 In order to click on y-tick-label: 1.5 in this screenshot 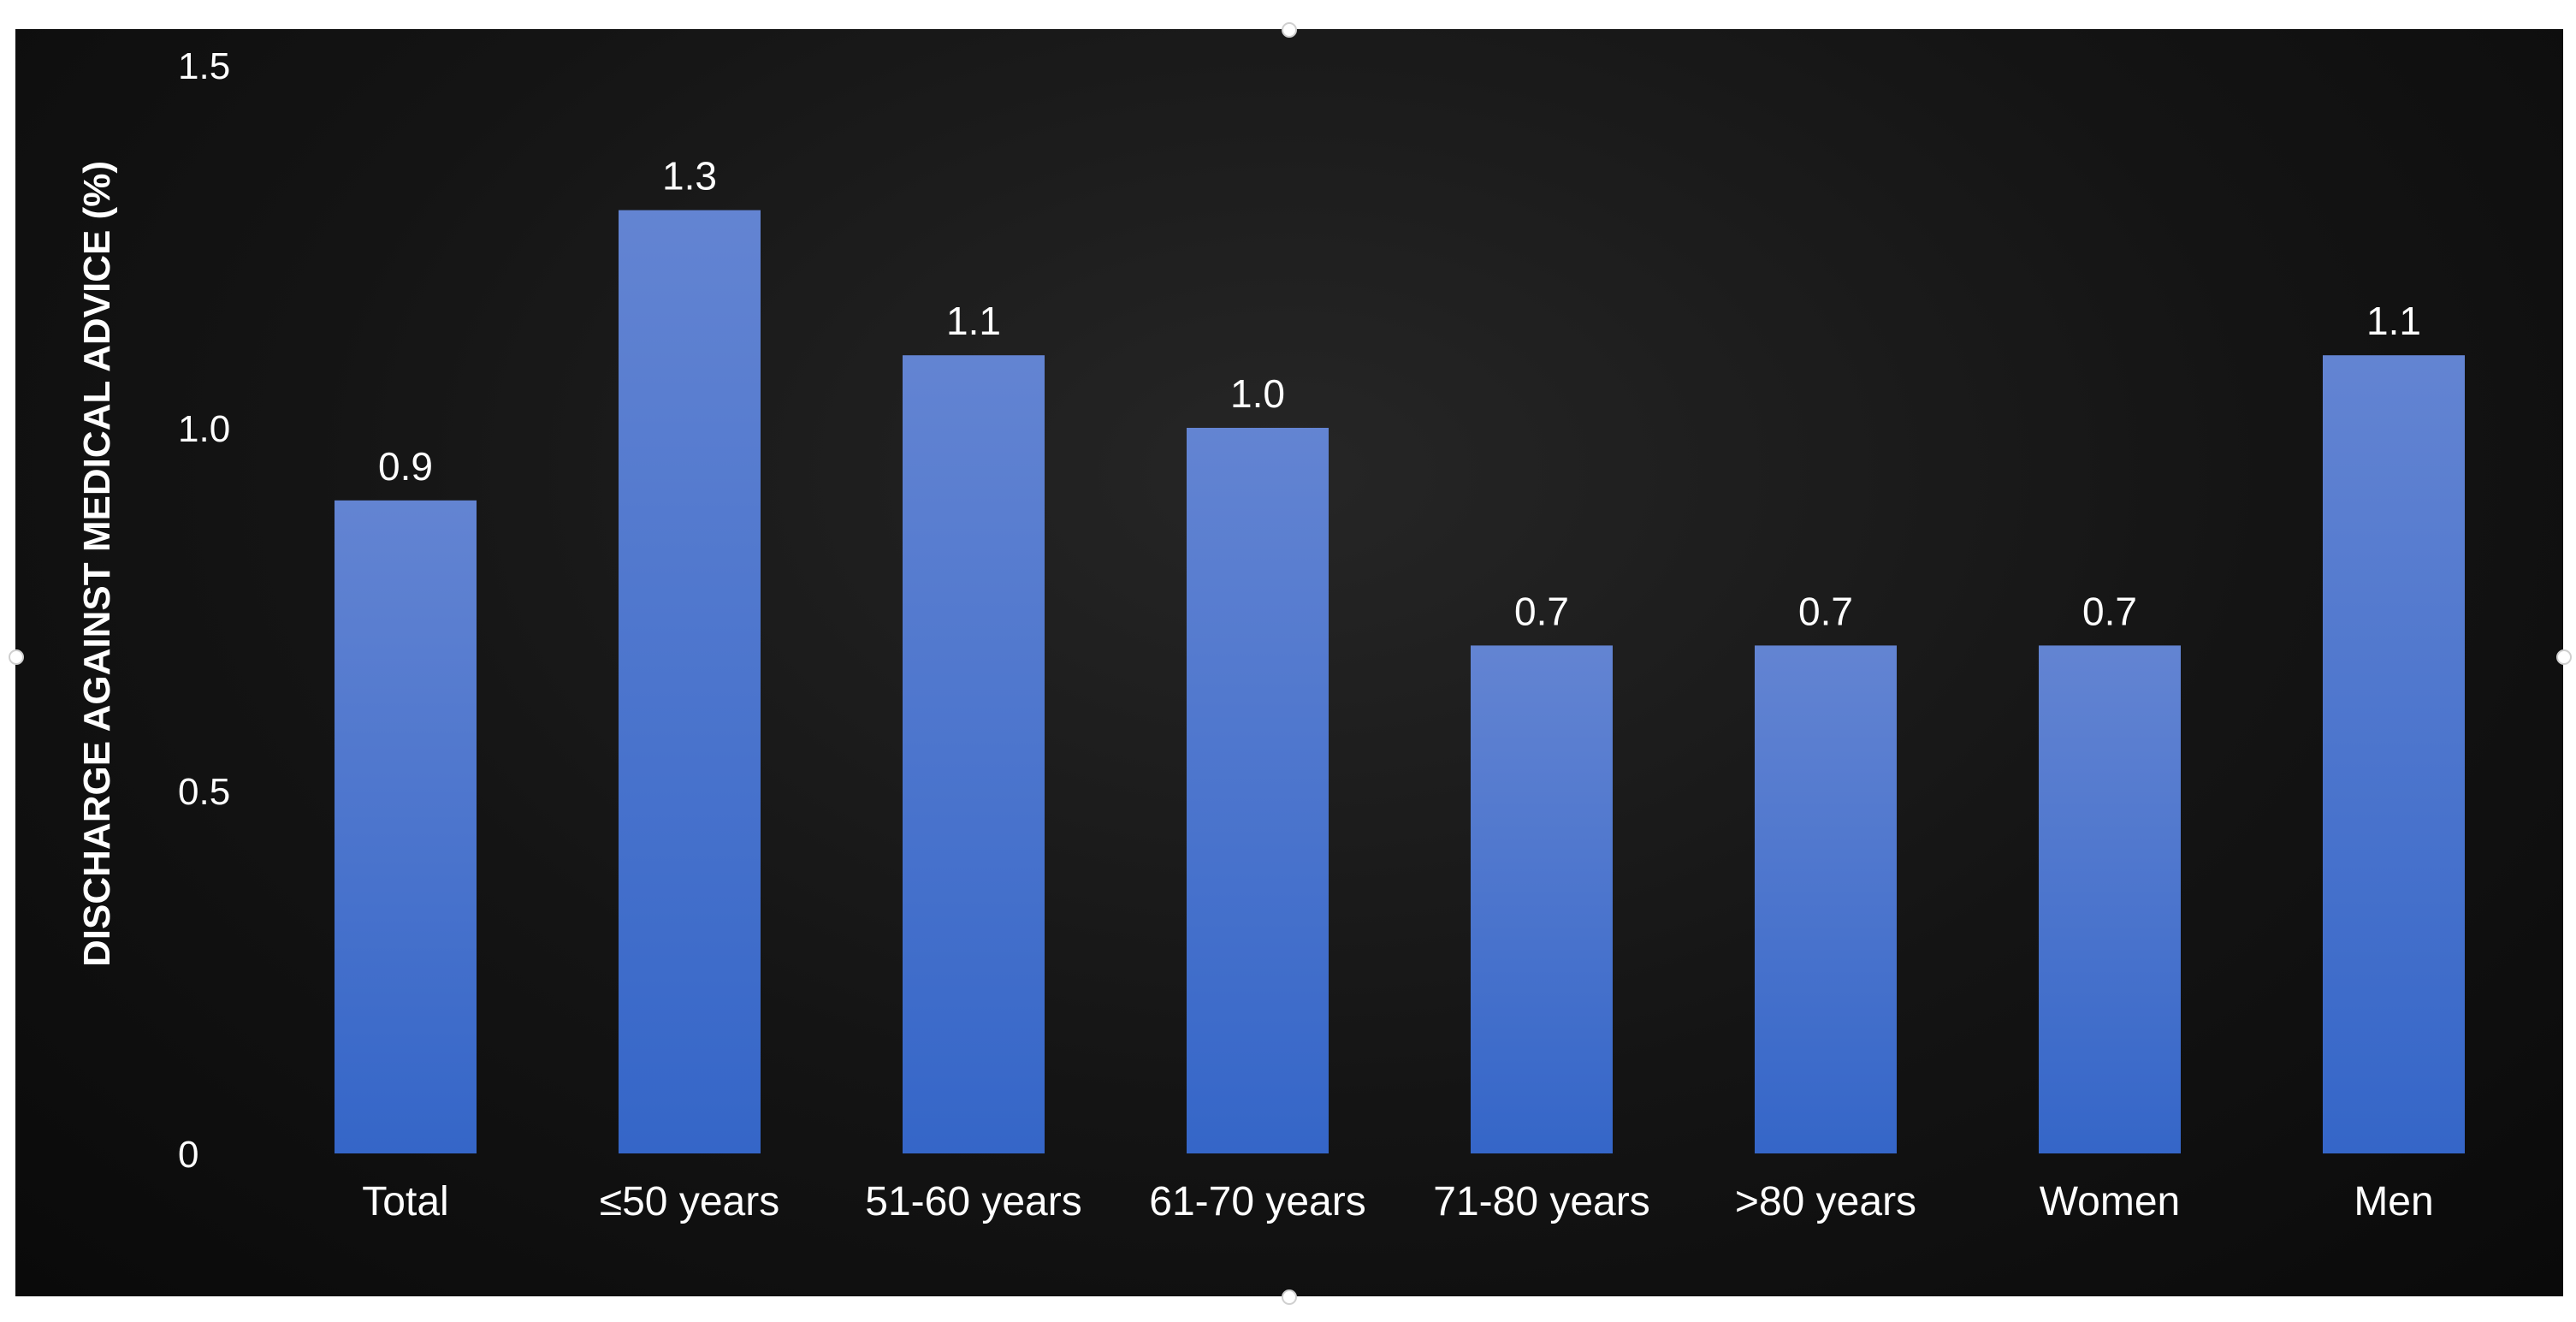, I will do `click(204, 66)`.